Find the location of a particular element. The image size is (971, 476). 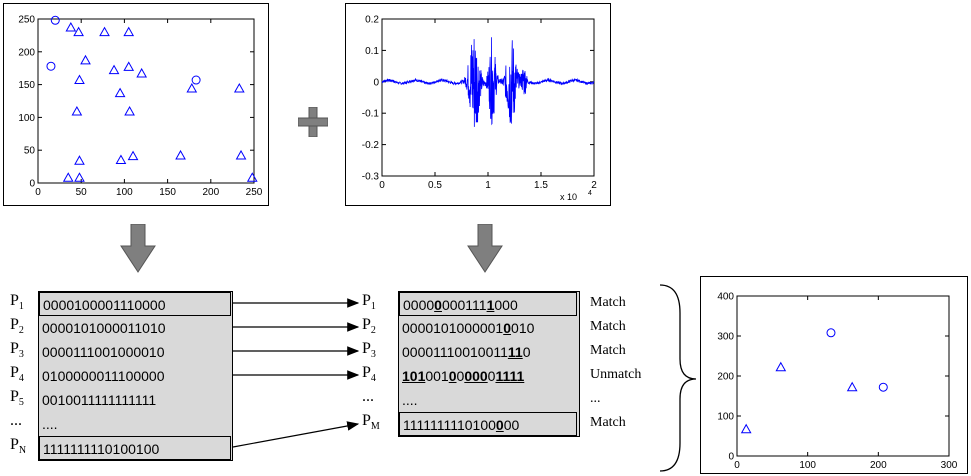

right-bit-row: 1010010000001111 is located at coordinates (463, 376).